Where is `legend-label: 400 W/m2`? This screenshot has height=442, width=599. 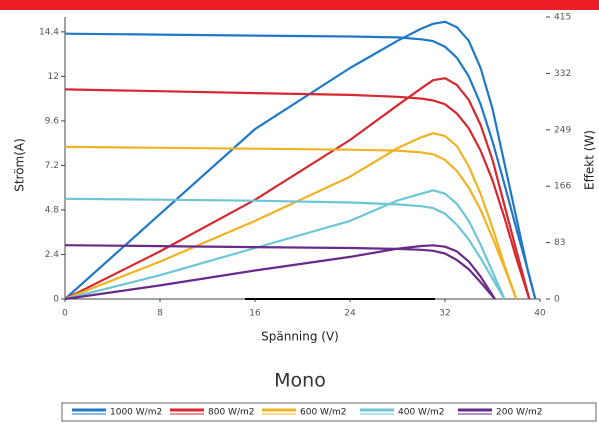
legend-label: 400 W/m2 is located at coordinates (421, 413).